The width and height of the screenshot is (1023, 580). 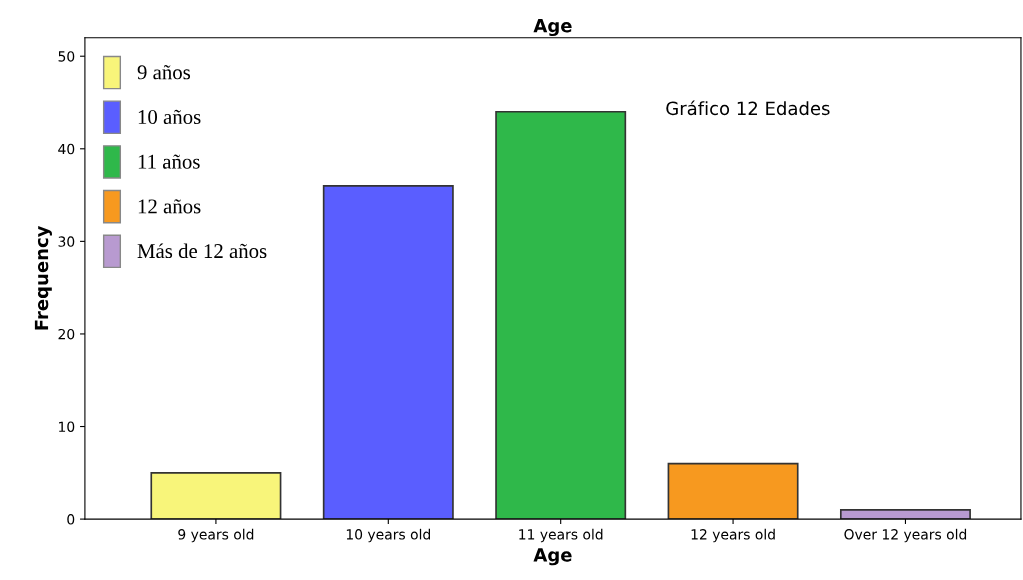 What do you see at coordinates (905, 535) in the screenshot?
I see `x-tick-label: Over 12 years old` at bounding box center [905, 535].